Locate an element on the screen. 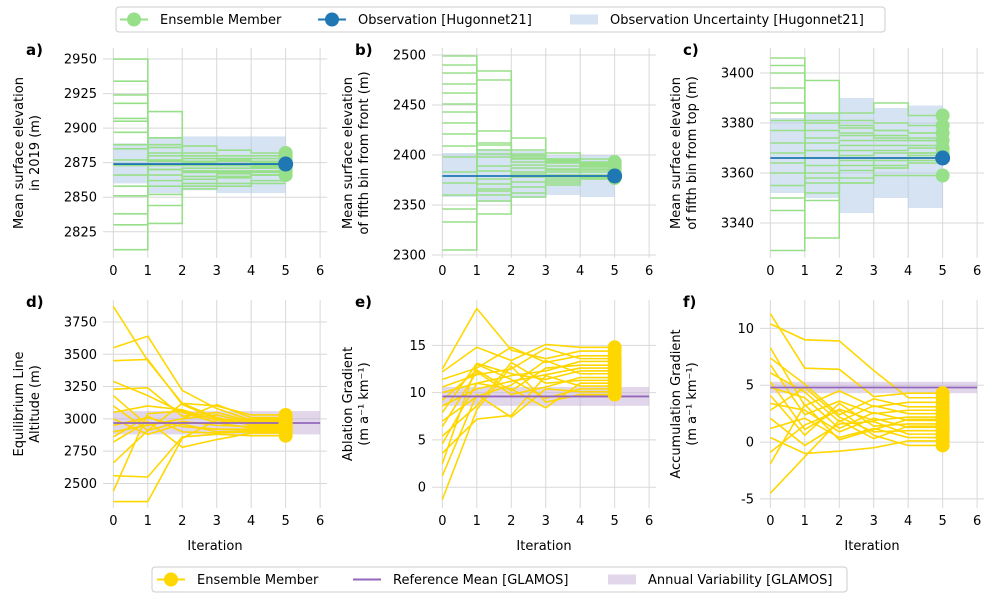 Image resolution: width=1000 pixels, height=600 pixels. y-tick-label: 3400 is located at coordinates (737, 74).